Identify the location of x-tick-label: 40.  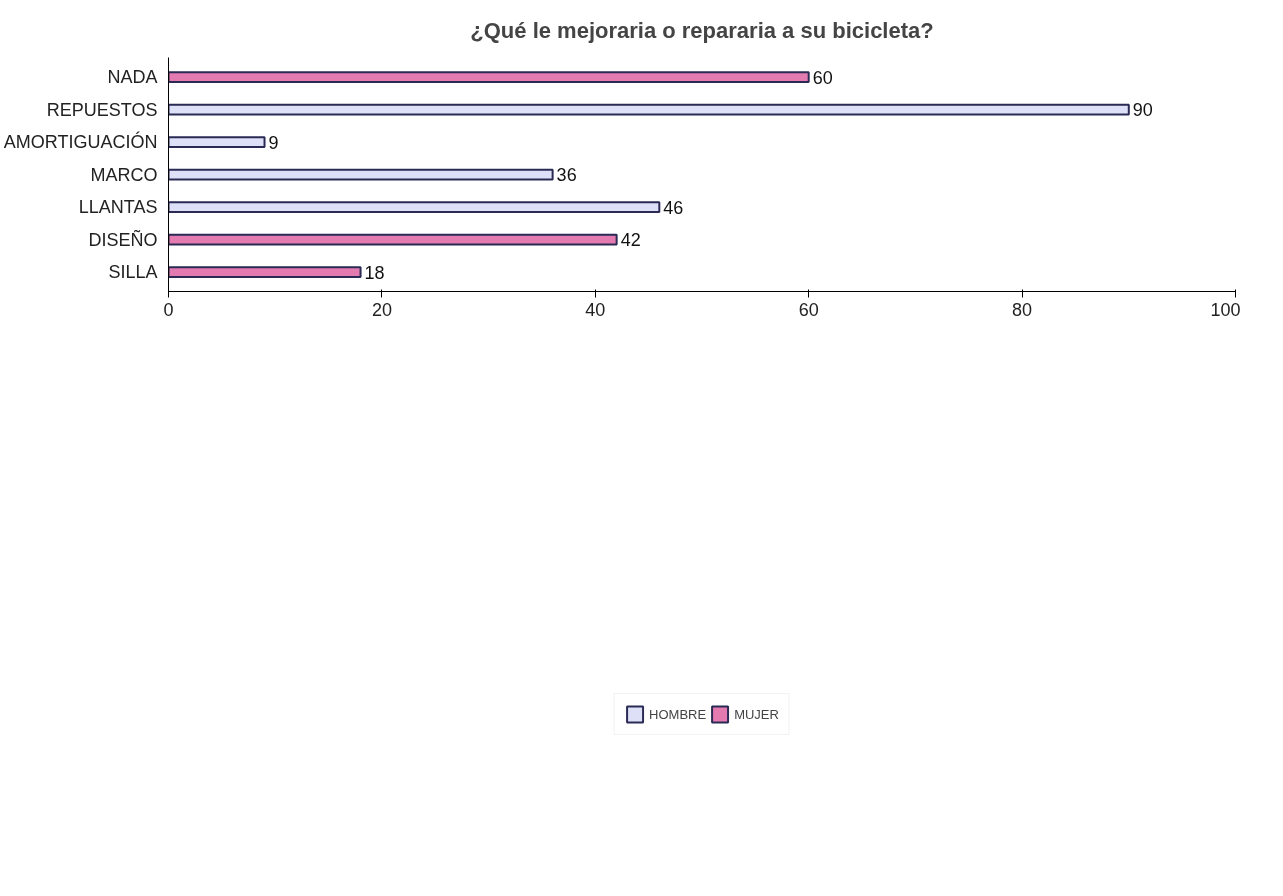
(595, 309).